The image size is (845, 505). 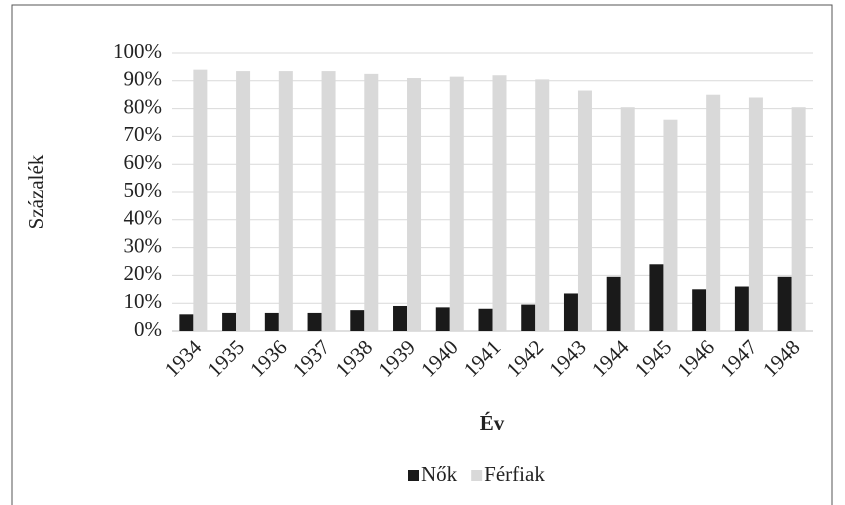 I want to click on y-tick-label: 40%, so click(x=143, y=218).